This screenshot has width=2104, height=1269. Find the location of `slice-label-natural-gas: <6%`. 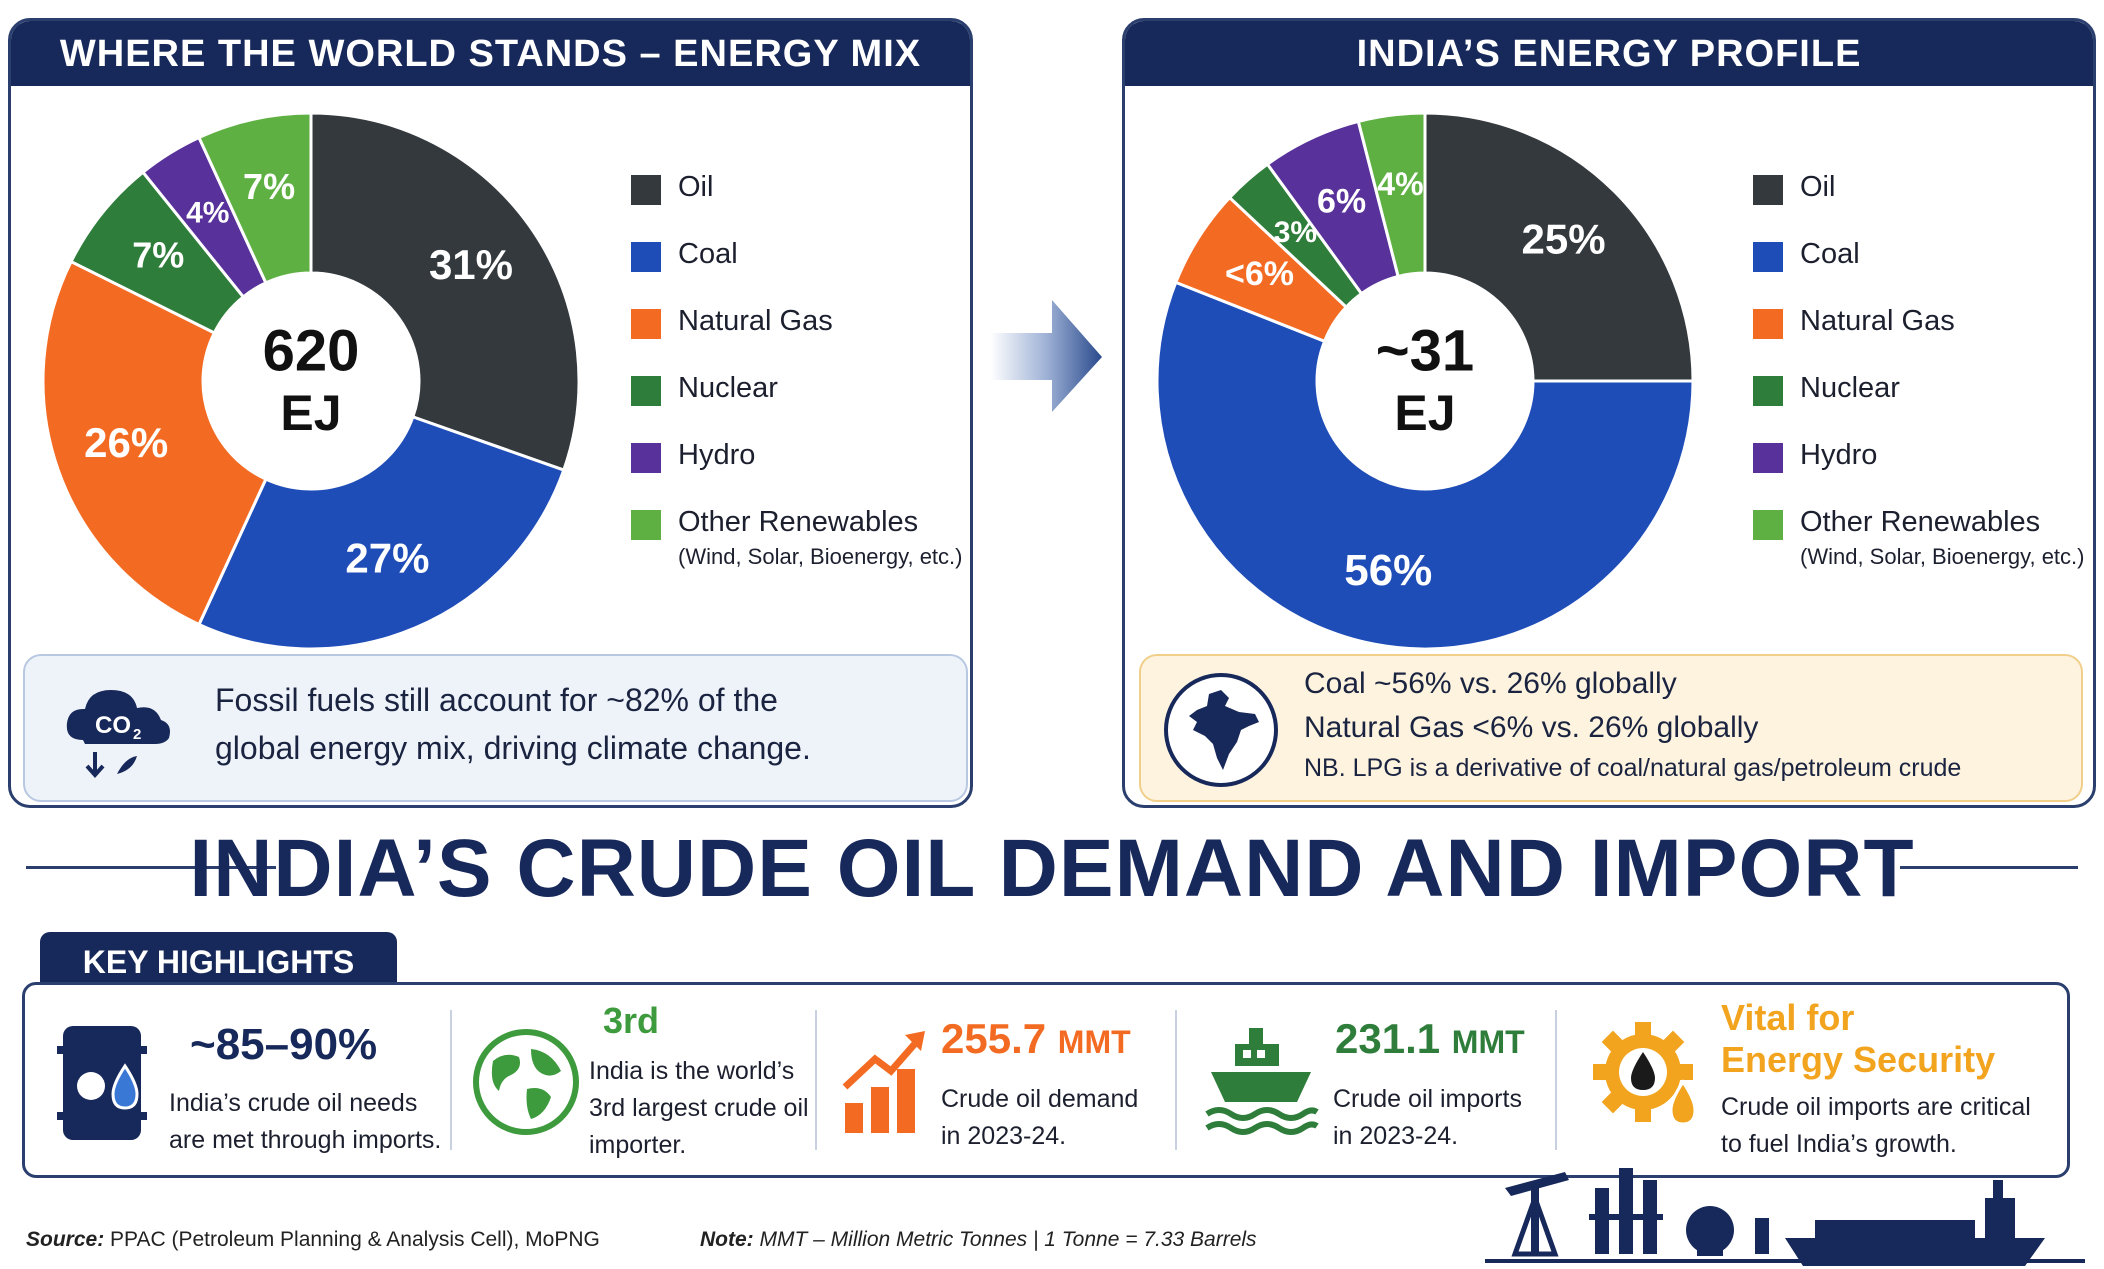

slice-label-natural-gas: <6% is located at coordinates (1259, 274).